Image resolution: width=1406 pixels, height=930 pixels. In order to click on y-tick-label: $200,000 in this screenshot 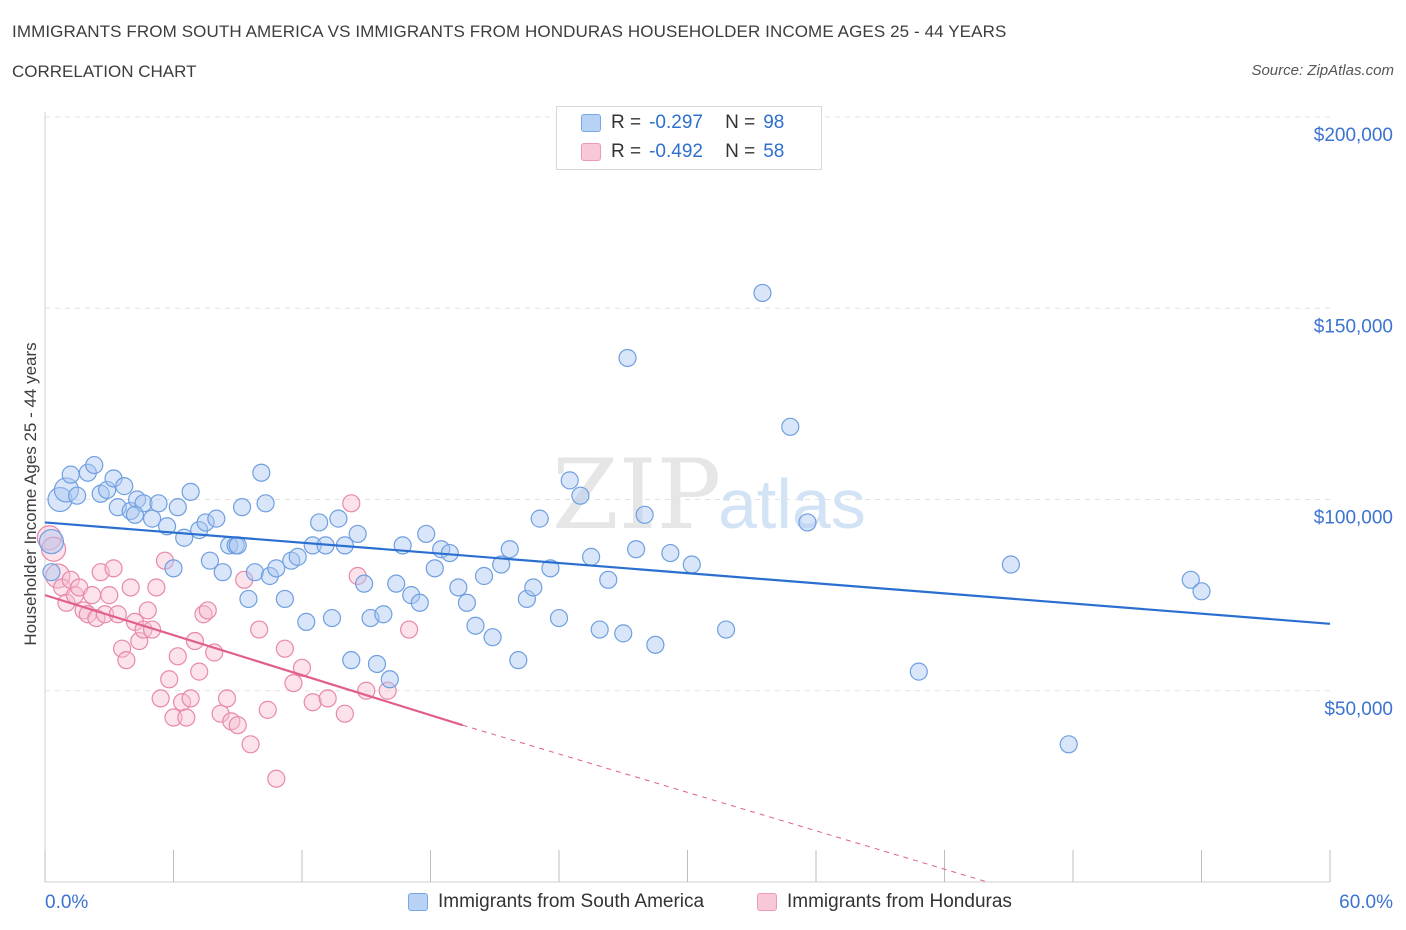, I will do `click(1353, 135)`.